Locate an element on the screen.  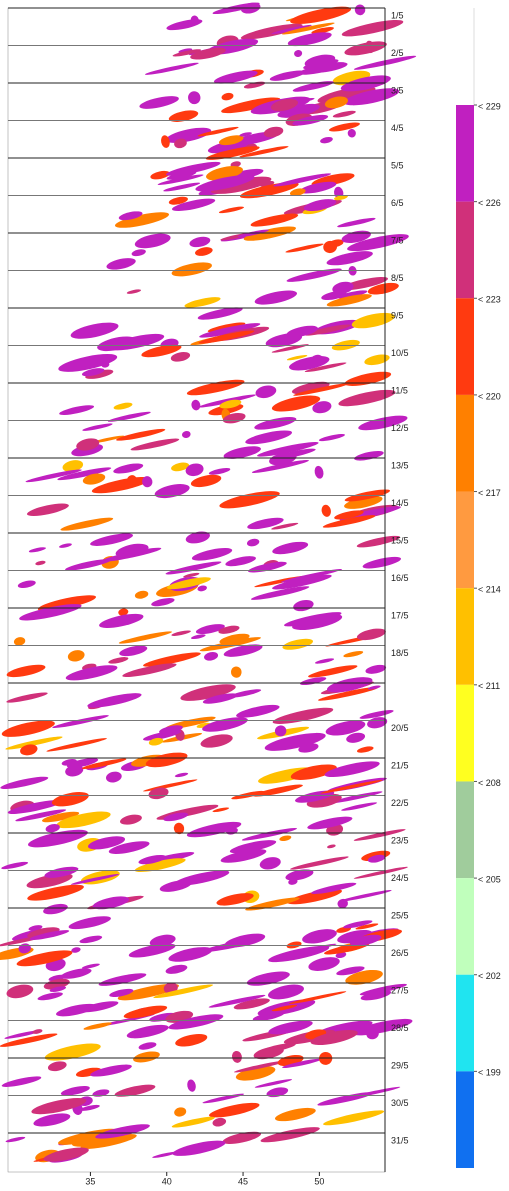
row-label: 23/5 is located at coordinates (400, 840).